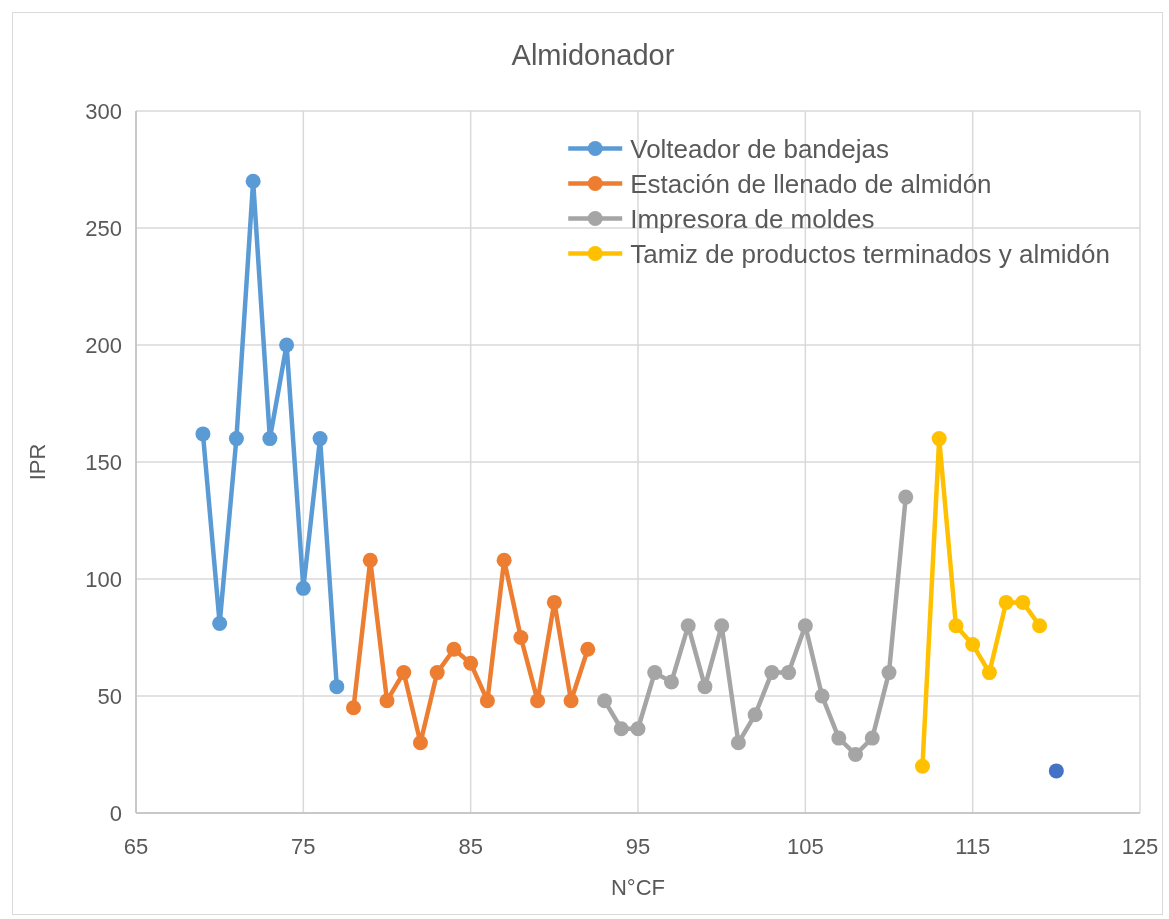 The image size is (1169, 919). What do you see at coordinates (103, 228) in the screenshot?
I see `y-tick-label: 250` at bounding box center [103, 228].